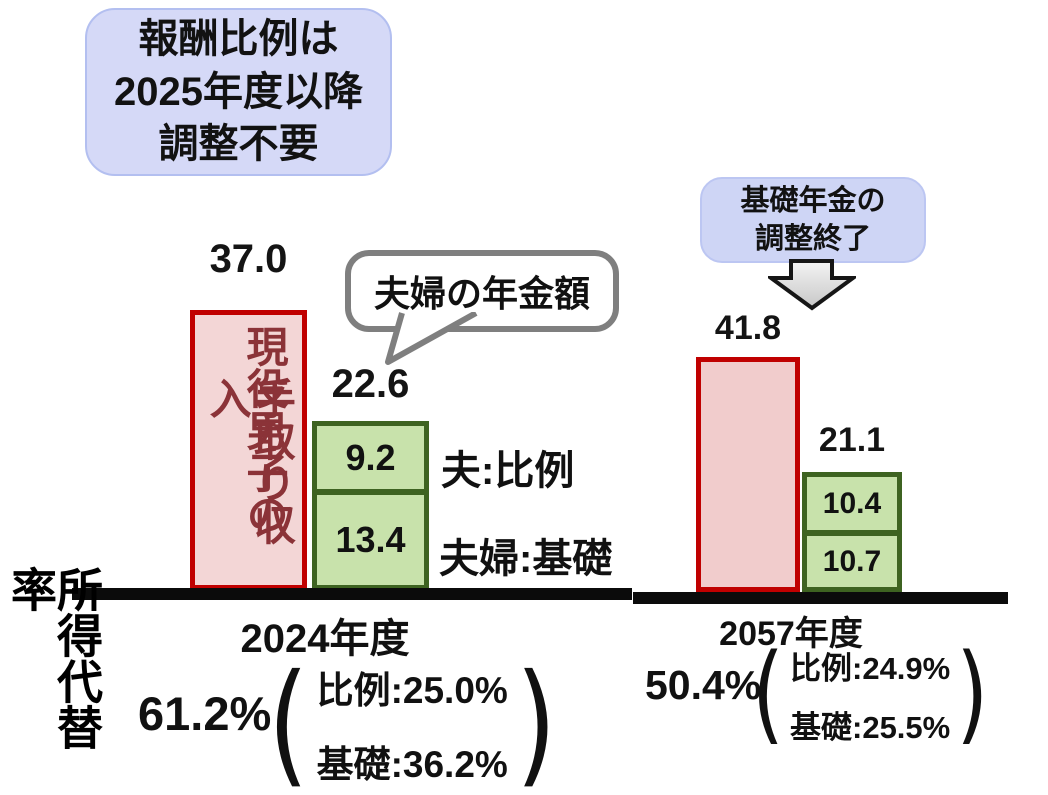 The width and height of the screenshot is (1048, 795). I want to click on x-axis-baseline-right, so click(820, 598).